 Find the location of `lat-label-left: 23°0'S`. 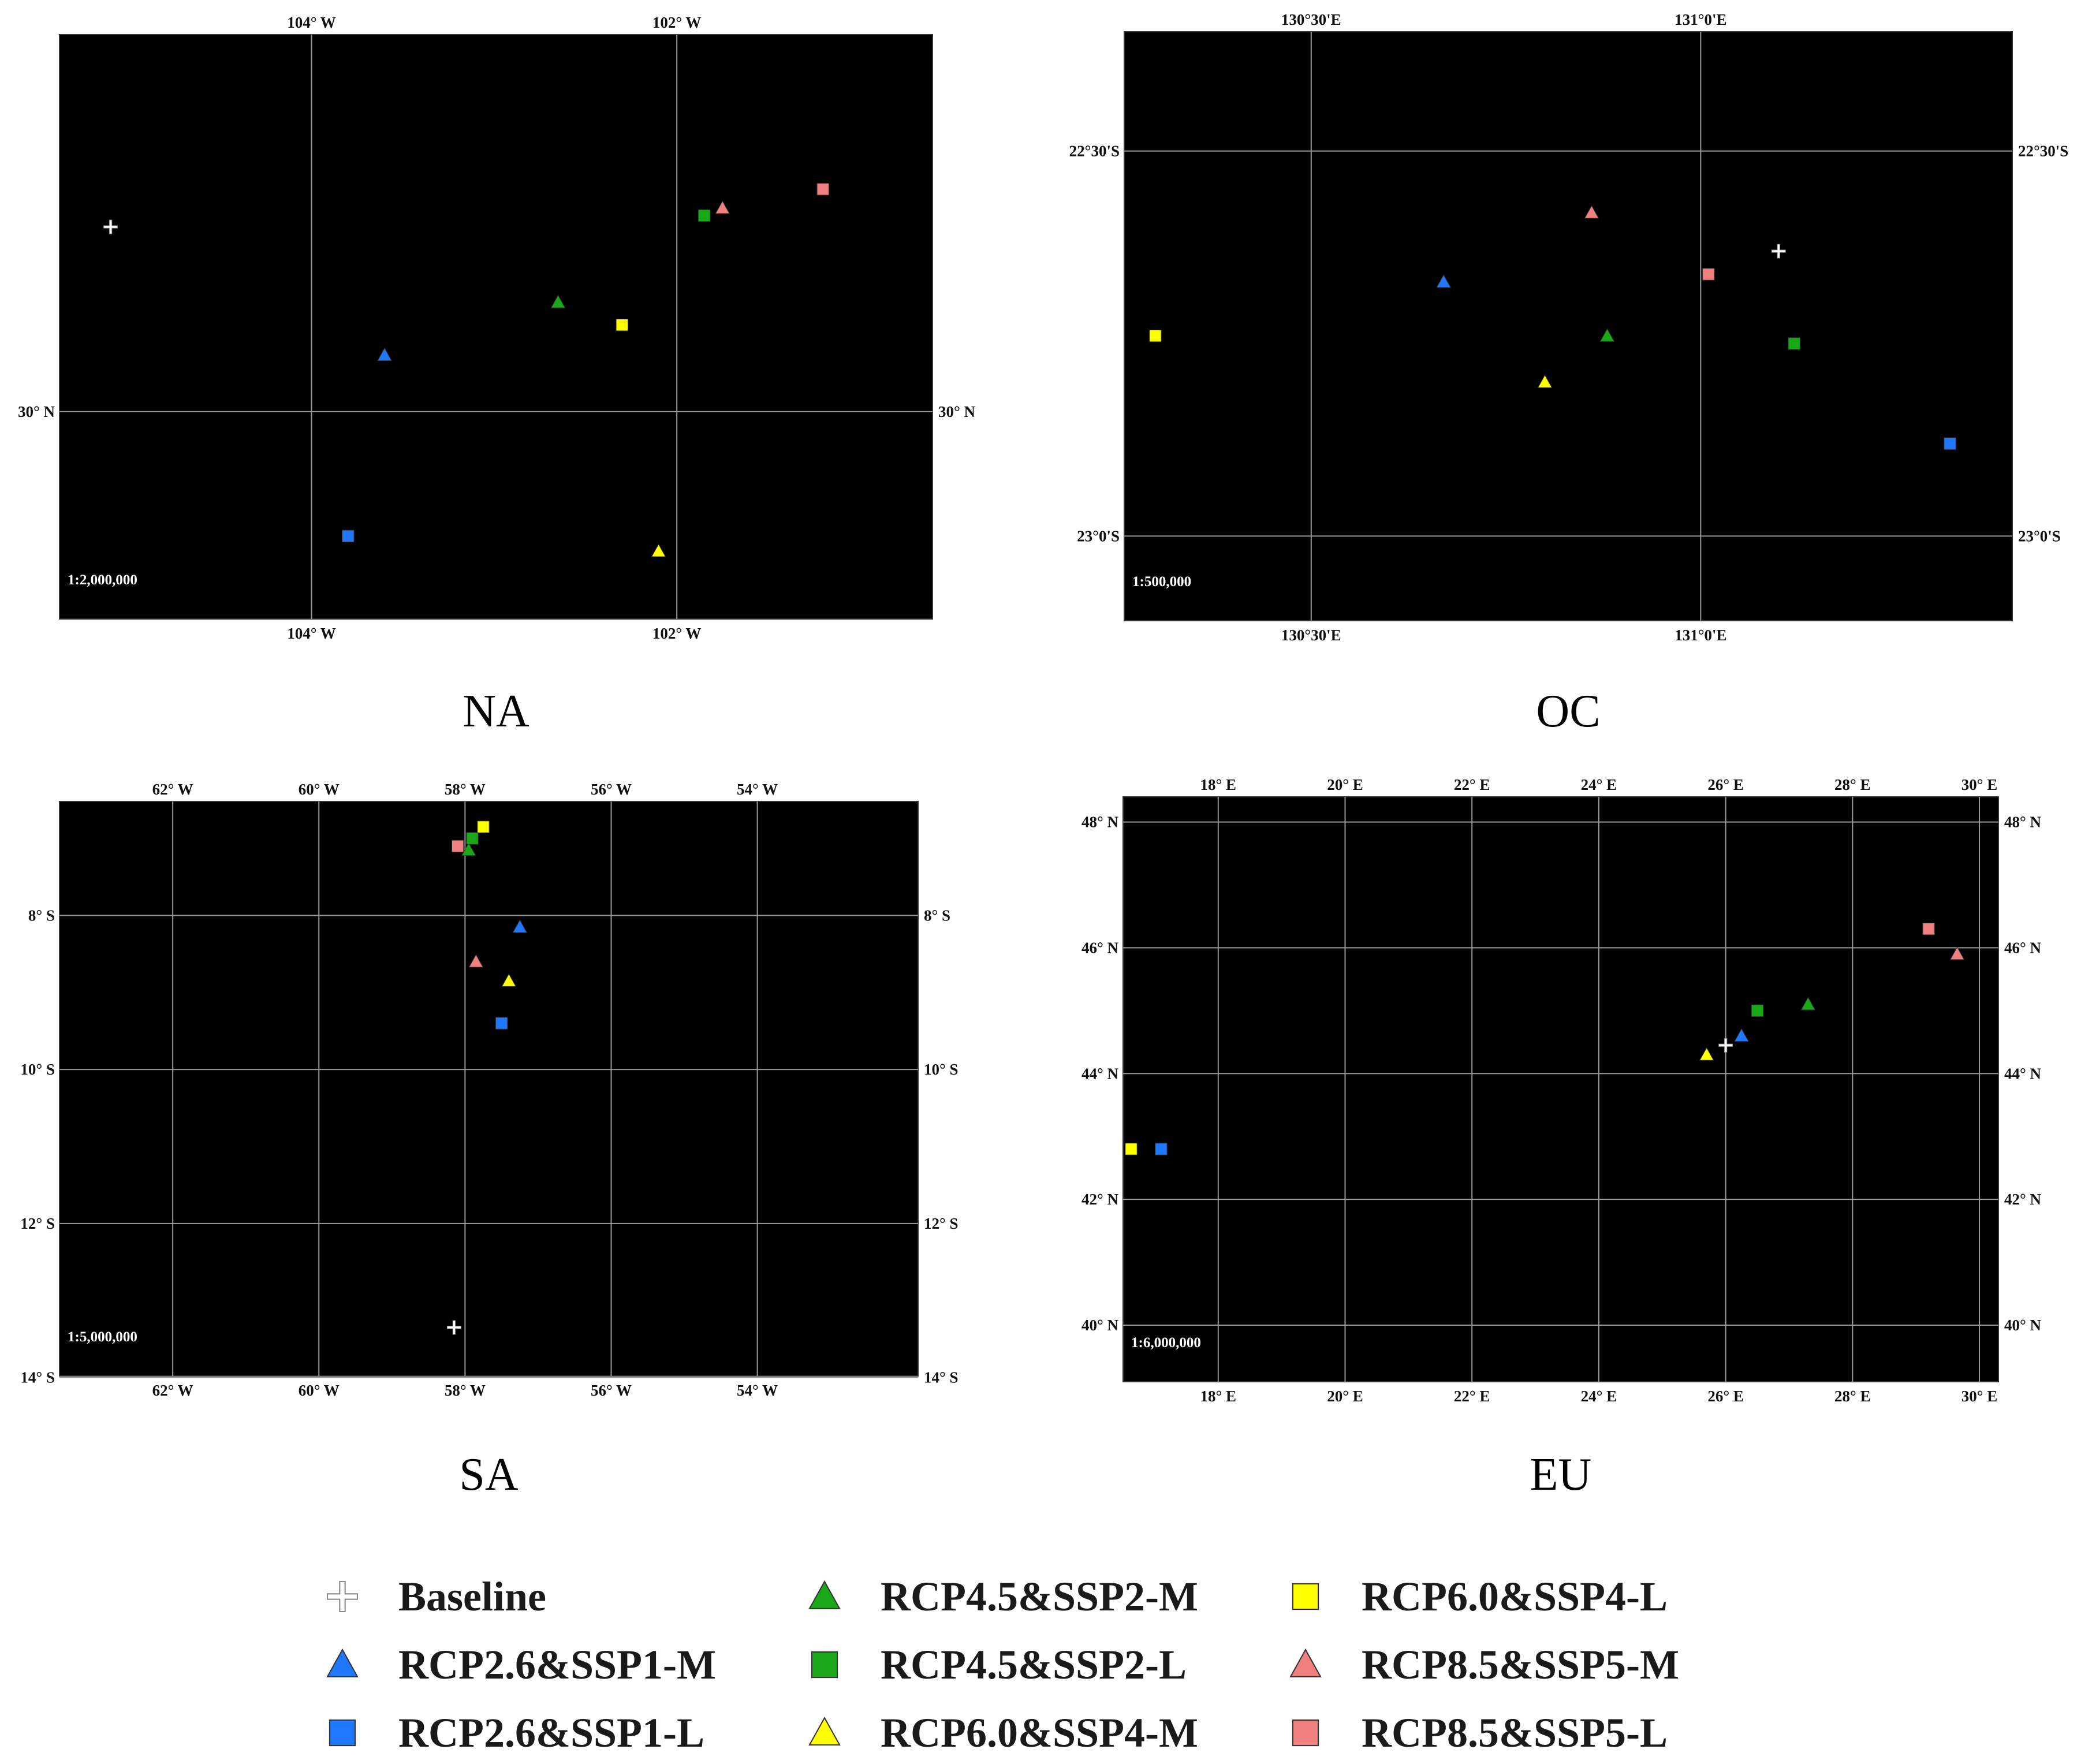

lat-label-left: 23°0'S is located at coordinates (1098, 536).